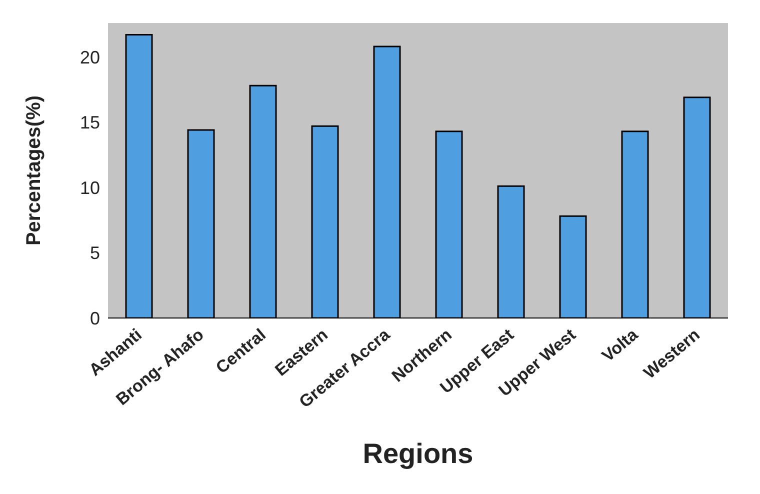 This screenshot has width=760, height=494. What do you see at coordinates (95, 253) in the screenshot?
I see `y-tick-label: 5` at bounding box center [95, 253].